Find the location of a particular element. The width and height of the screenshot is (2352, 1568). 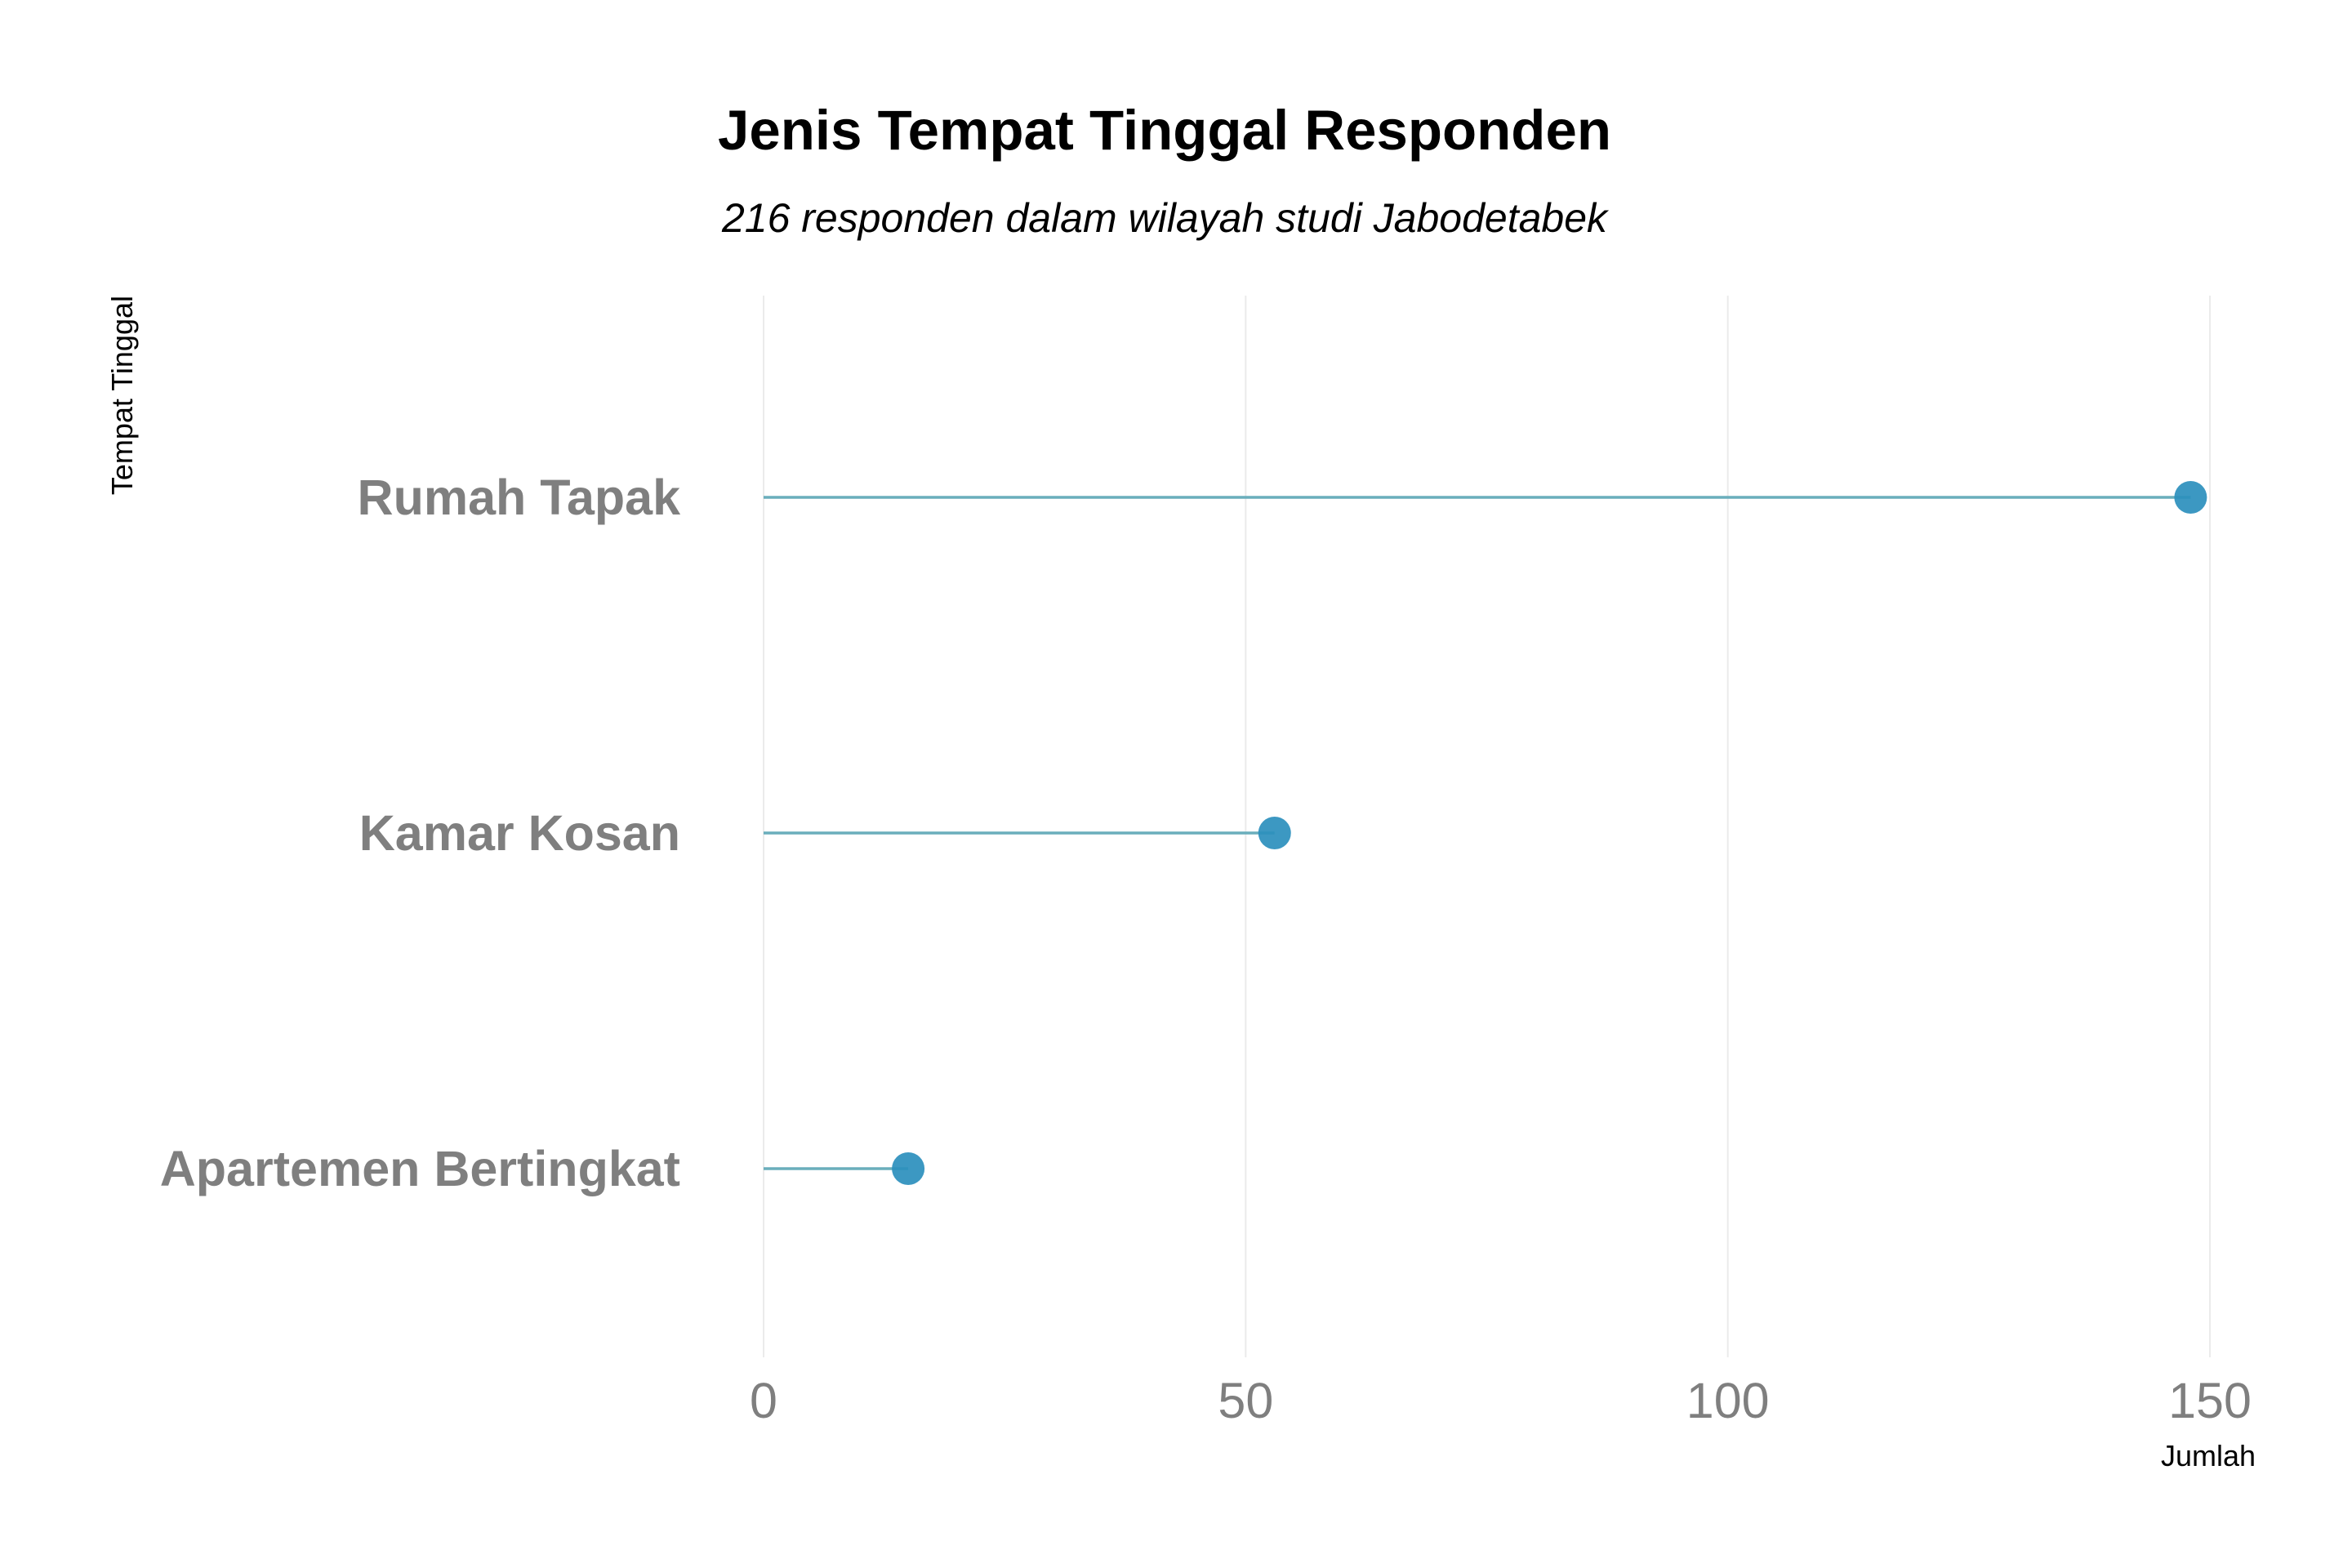

x-tick-label-0: 0 is located at coordinates (763, 1400).